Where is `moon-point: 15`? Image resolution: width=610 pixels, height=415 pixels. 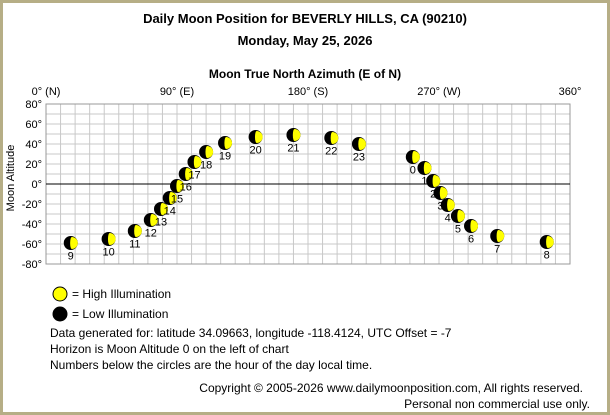
moon-point: 15 is located at coordinates (177, 192).